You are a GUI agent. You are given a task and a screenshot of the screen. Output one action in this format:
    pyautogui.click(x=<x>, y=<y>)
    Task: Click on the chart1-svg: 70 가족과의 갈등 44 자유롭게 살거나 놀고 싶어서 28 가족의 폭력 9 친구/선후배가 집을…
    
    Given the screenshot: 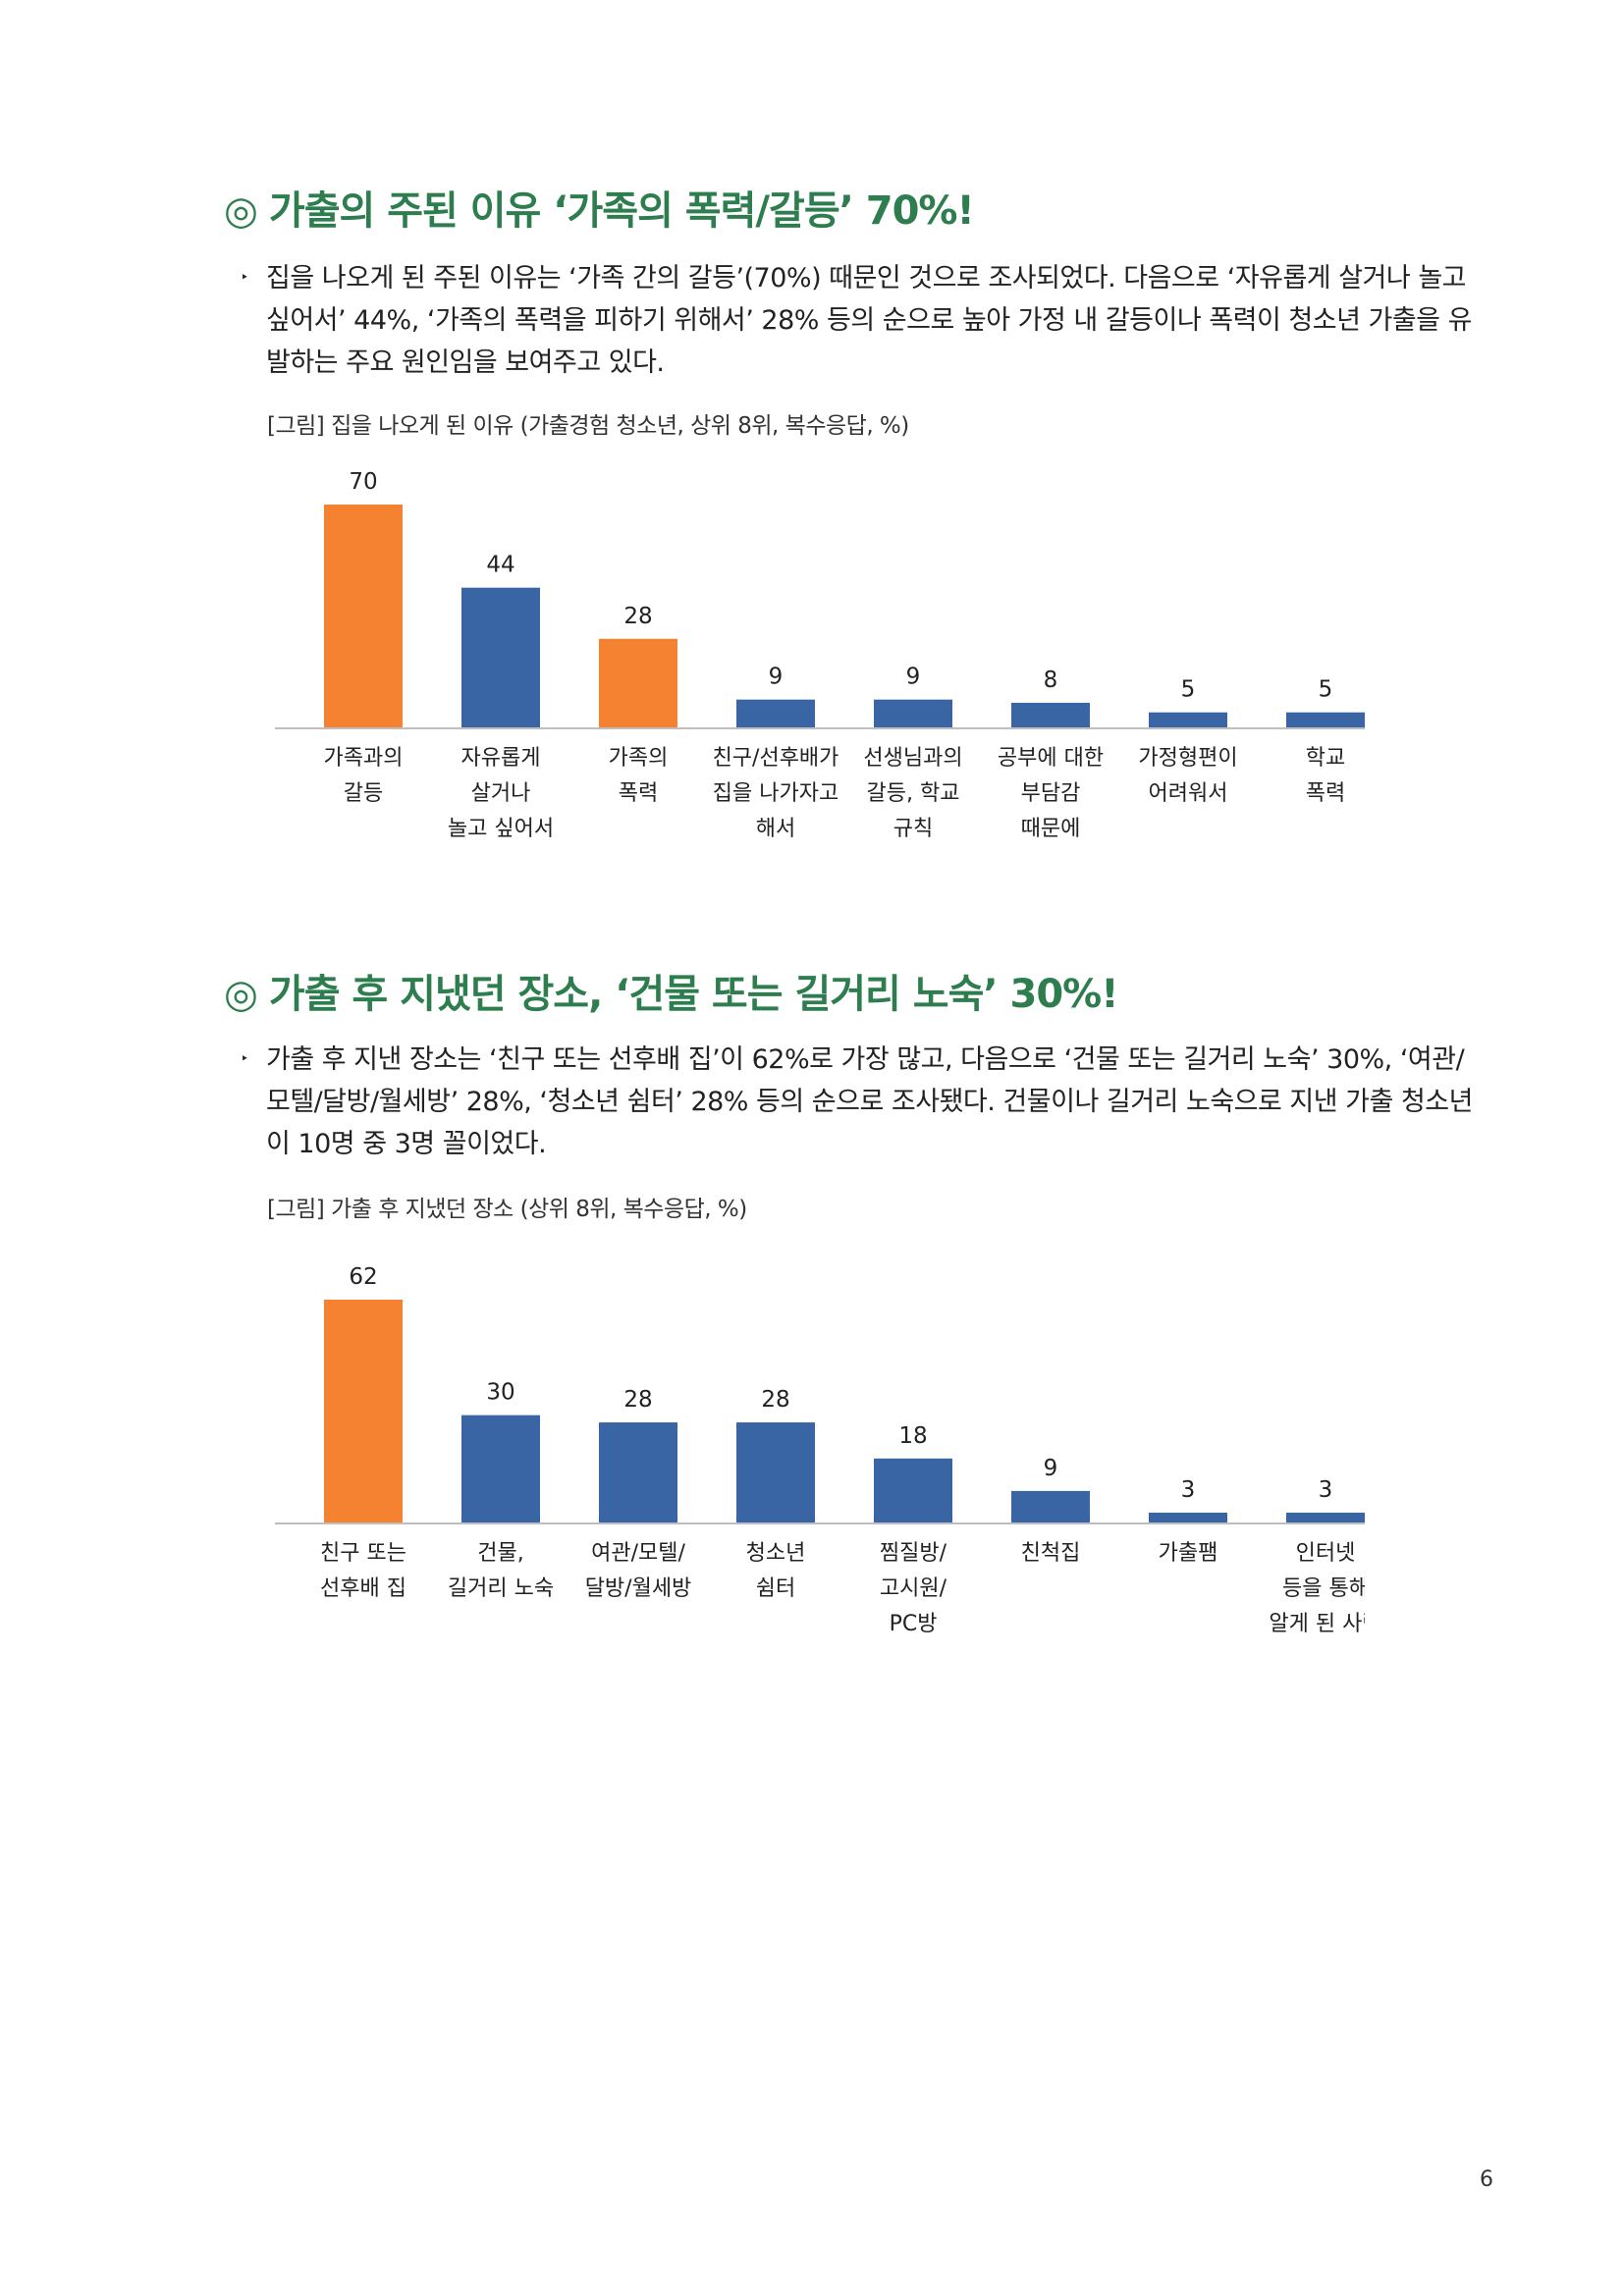 What is the action you would take?
    pyautogui.click(x=820, y=655)
    